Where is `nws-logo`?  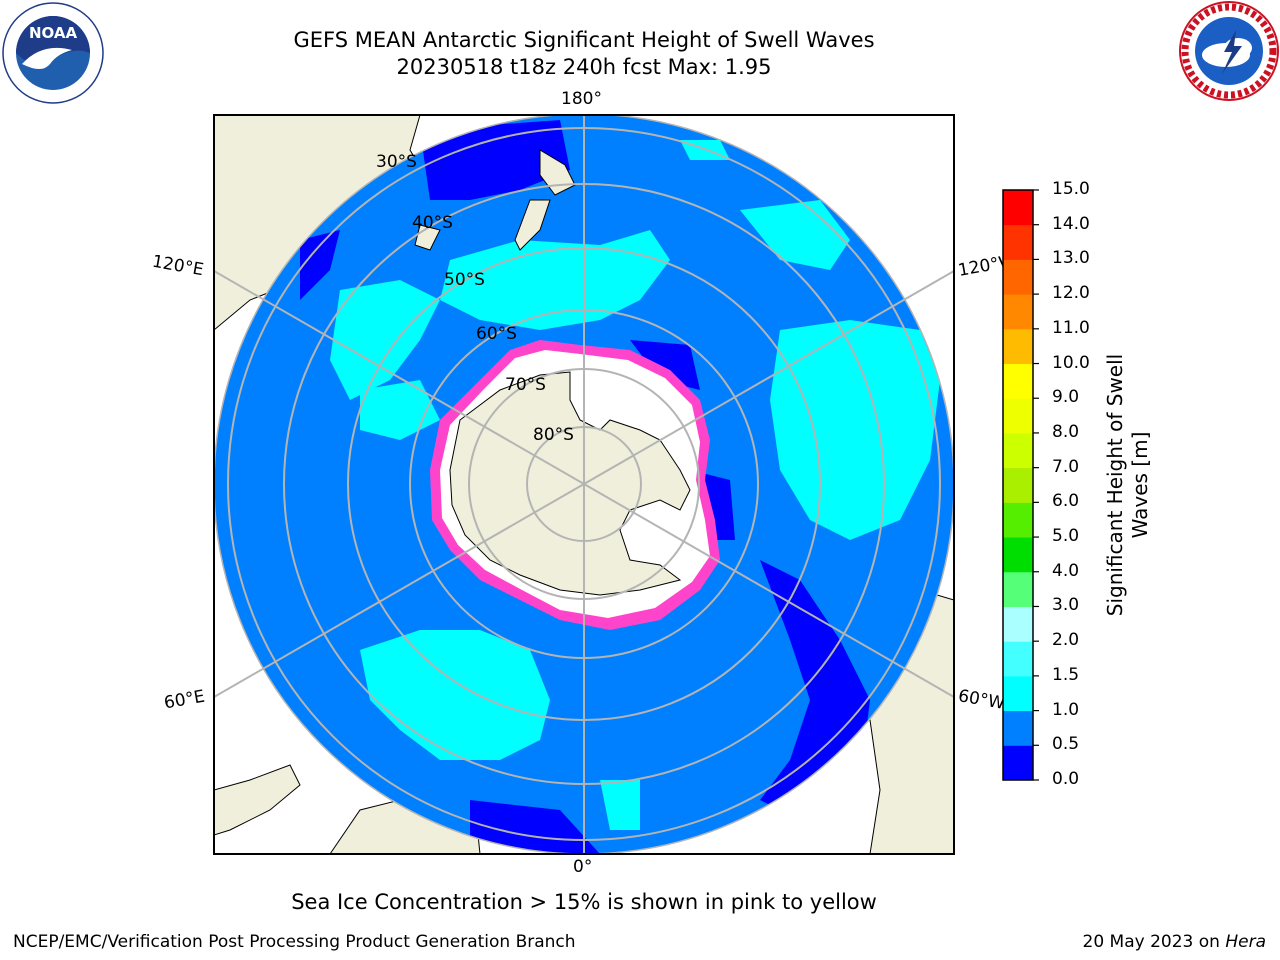
nws-logo is located at coordinates (1229, 51).